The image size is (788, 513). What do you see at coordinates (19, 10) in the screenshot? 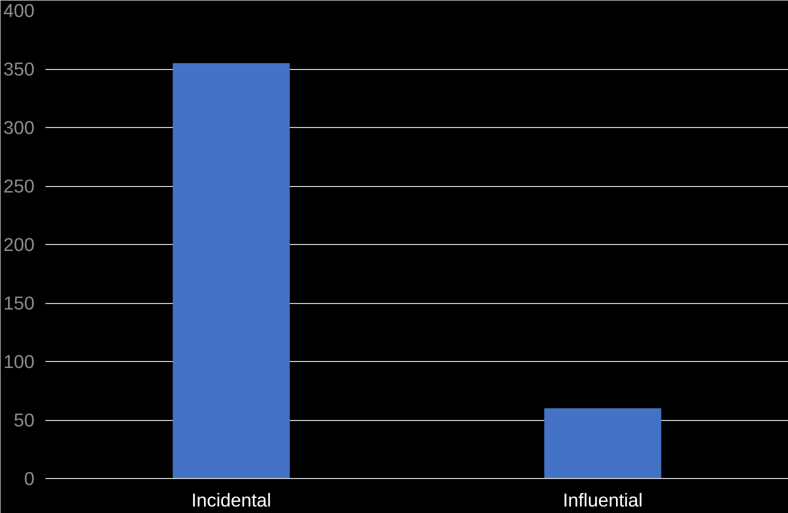
I see `y-tick-label: 400` at bounding box center [19, 10].